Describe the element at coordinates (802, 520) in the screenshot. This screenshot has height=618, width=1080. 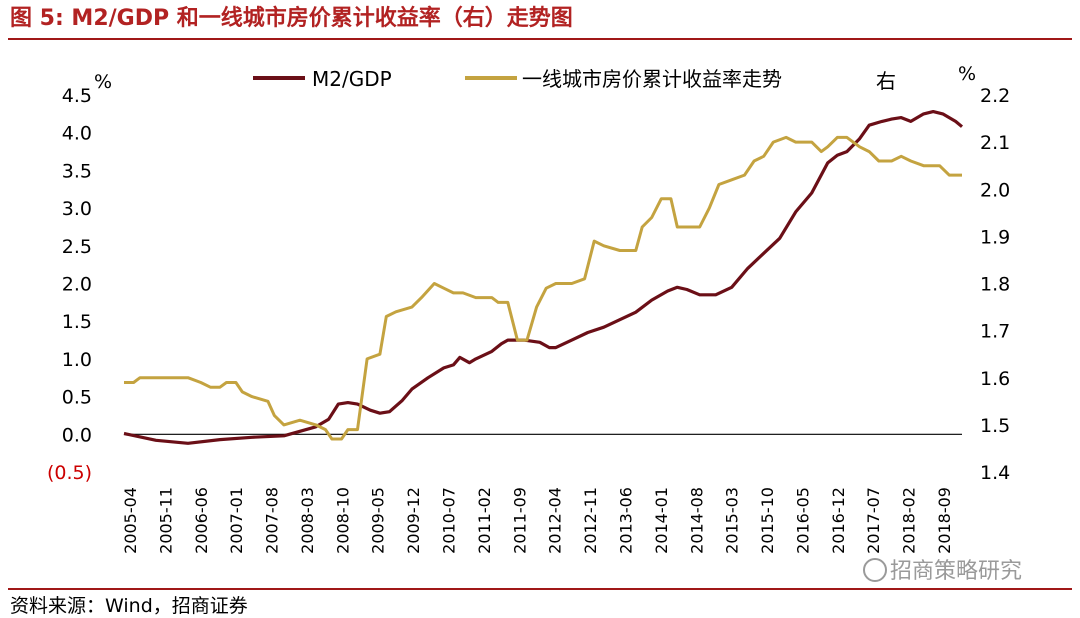
I see `x-tick-label: 2016-05` at that location.